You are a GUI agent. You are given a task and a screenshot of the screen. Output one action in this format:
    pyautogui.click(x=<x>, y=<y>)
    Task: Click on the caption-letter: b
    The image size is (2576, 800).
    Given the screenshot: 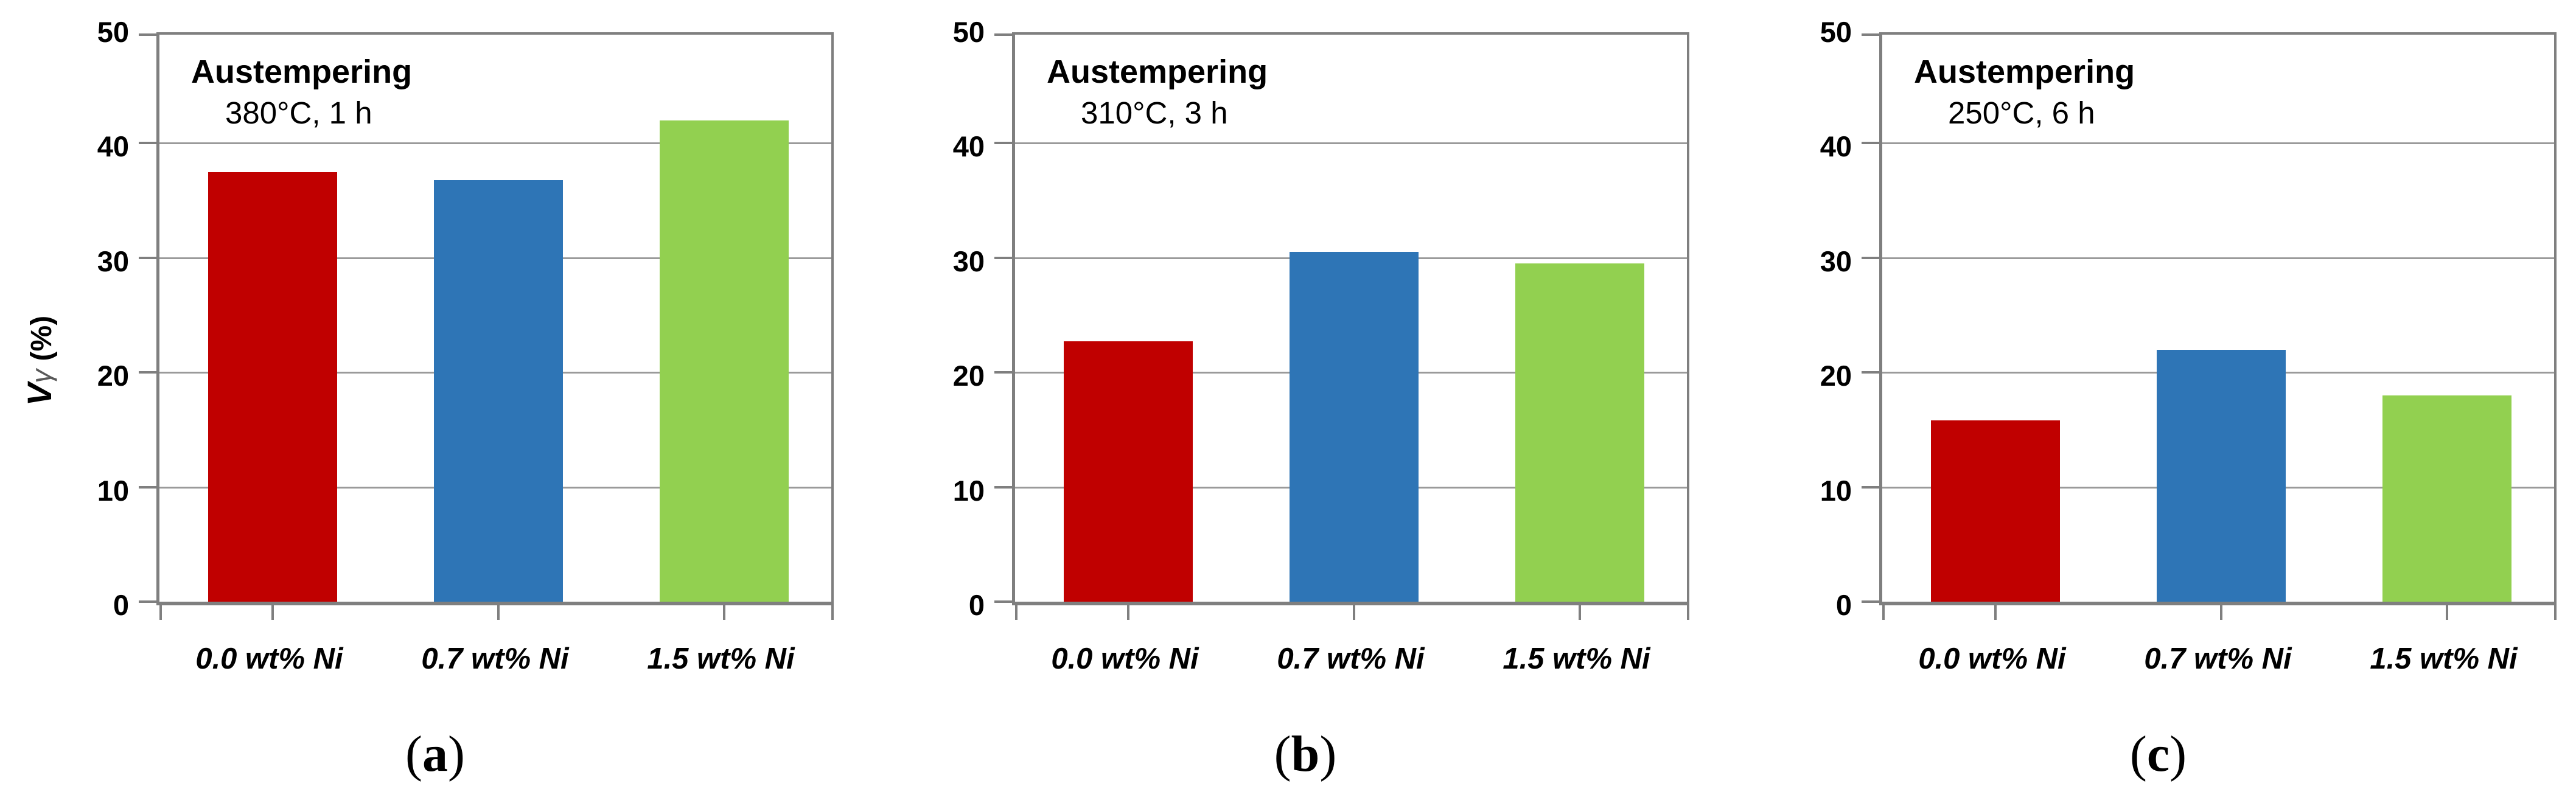 What is the action you would take?
    pyautogui.click(x=1305, y=754)
    